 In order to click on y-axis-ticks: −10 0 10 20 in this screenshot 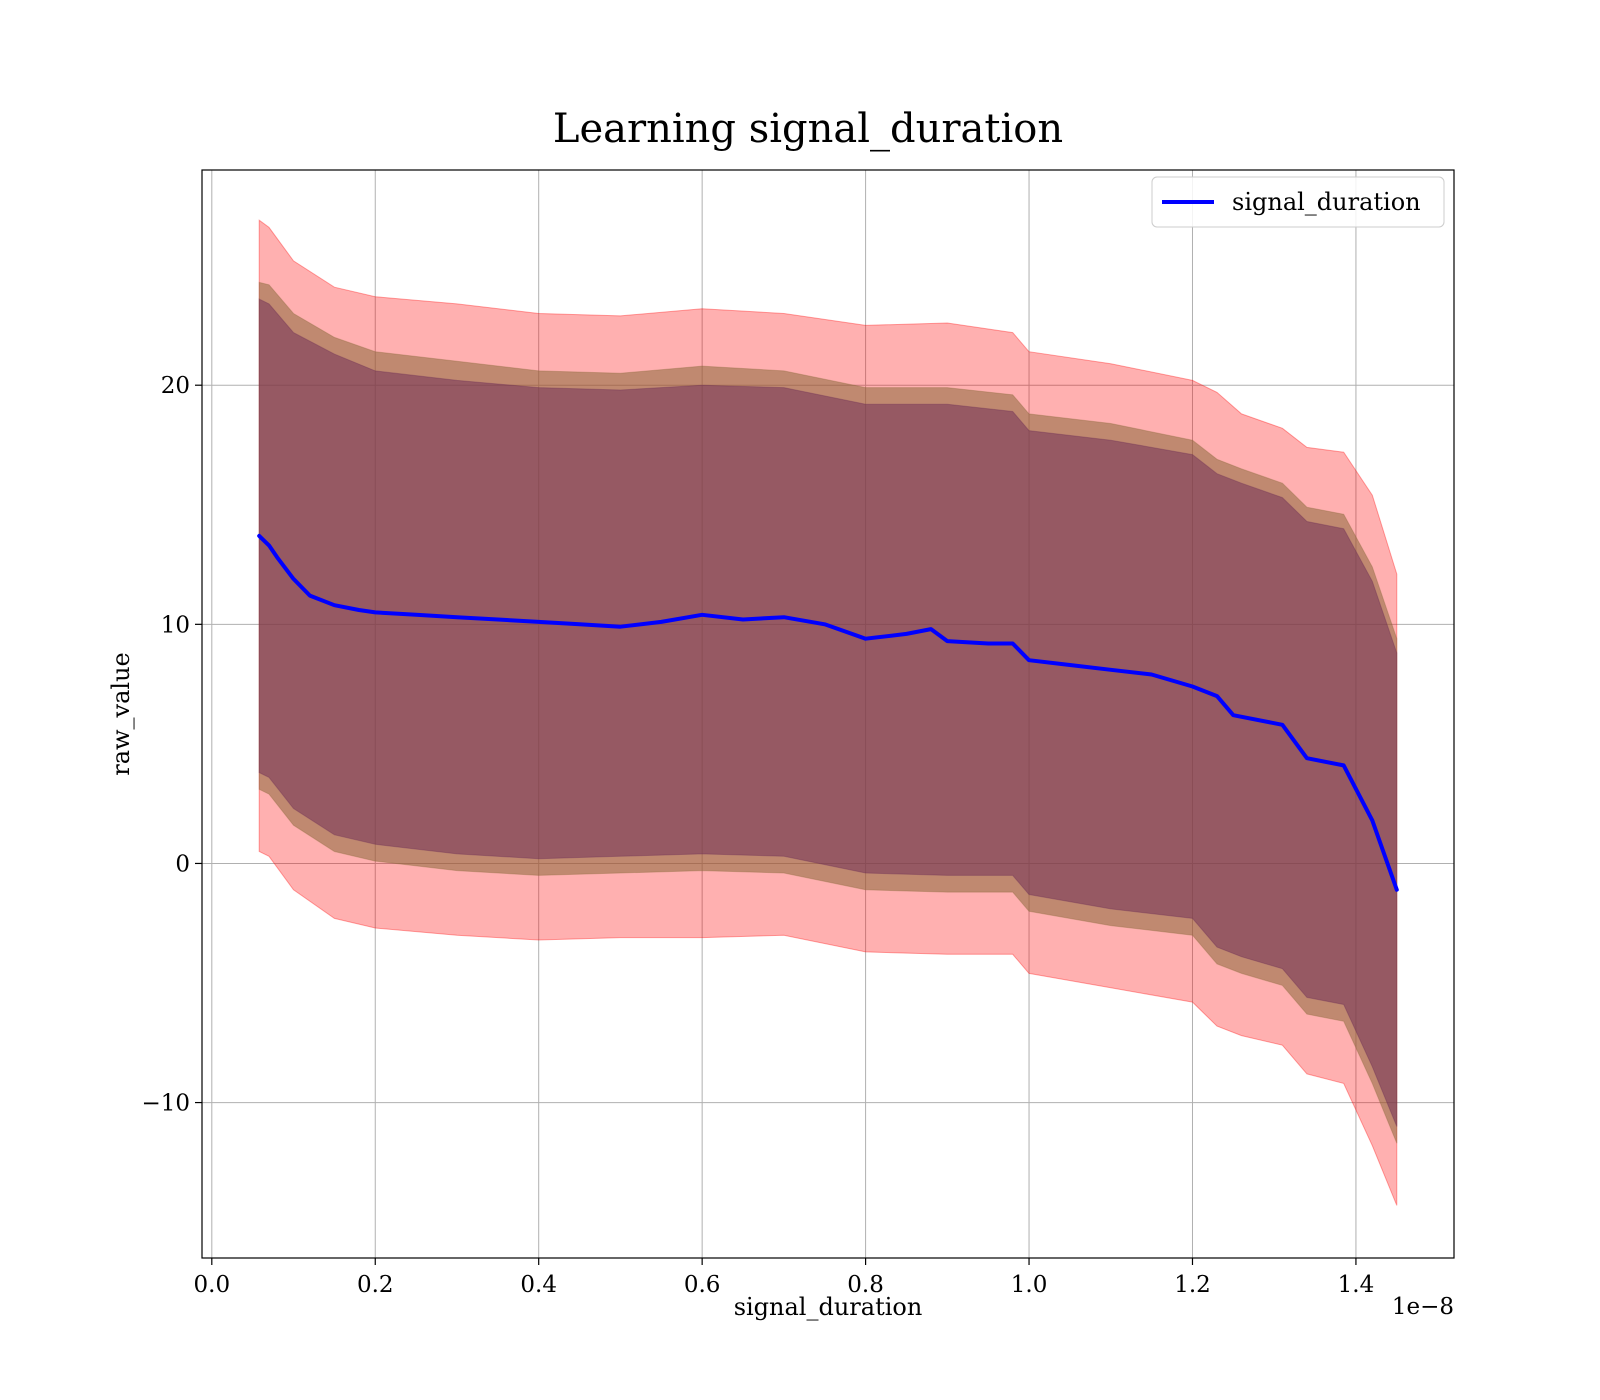, I will do `click(171, 745)`.